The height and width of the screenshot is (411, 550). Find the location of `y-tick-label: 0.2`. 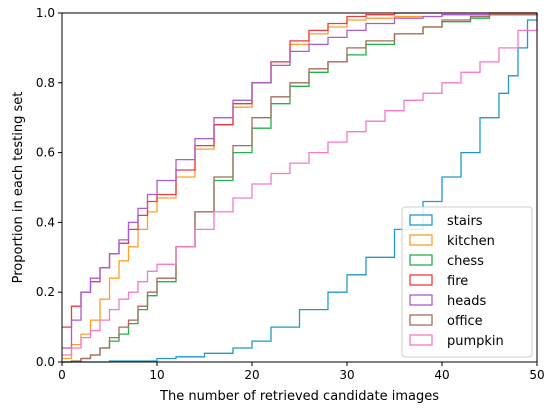

y-tick-label: 0.2 is located at coordinates (45, 292).